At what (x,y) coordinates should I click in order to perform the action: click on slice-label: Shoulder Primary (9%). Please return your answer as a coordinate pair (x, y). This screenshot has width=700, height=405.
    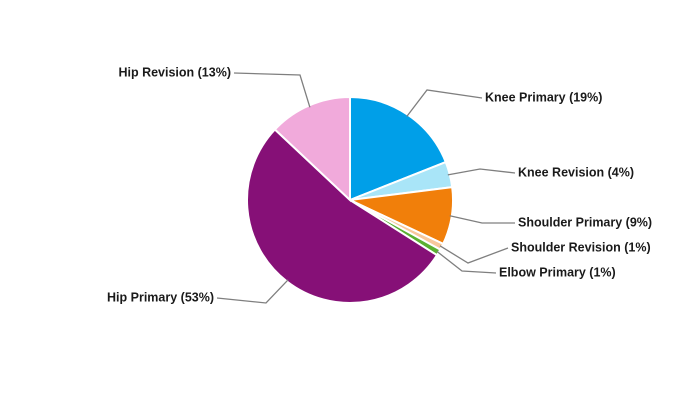
    Looking at the image, I should click on (585, 222).